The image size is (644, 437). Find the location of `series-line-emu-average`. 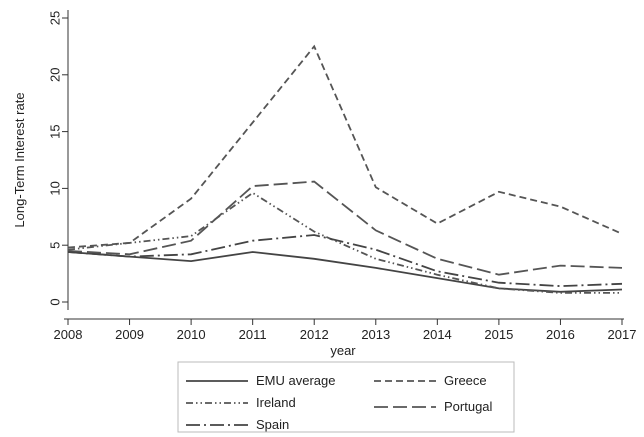

series-line-emu-average is located at coordinates (345, 272).